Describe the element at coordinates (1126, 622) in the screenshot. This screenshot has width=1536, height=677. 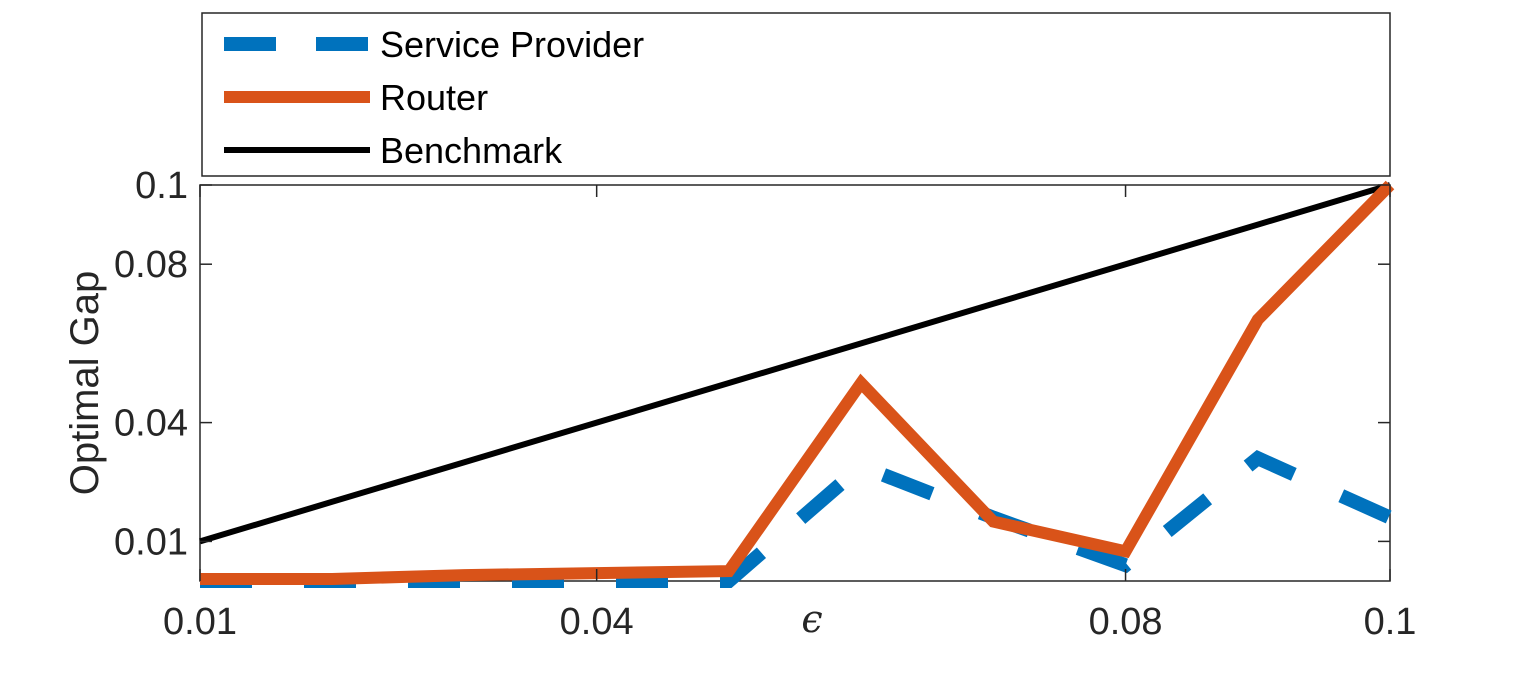
I see `x-tick-label: 0.08` at that location.